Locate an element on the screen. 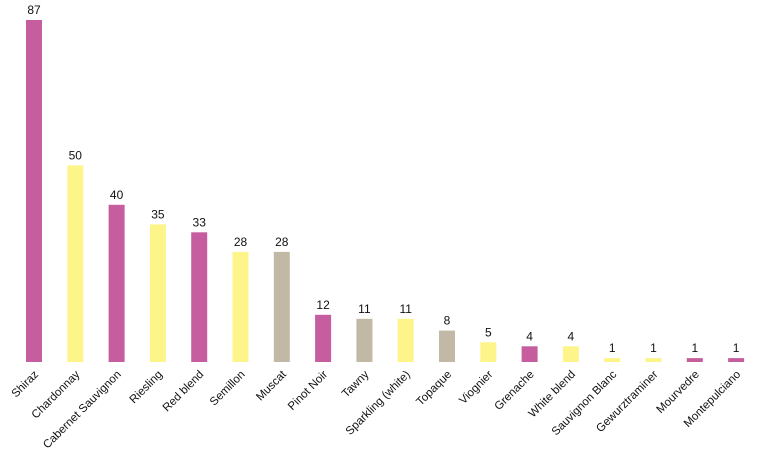 Image resolution: width=770 pixels, height=460 pixels. value-label-11: 5 is located at coordinates (488, 332).